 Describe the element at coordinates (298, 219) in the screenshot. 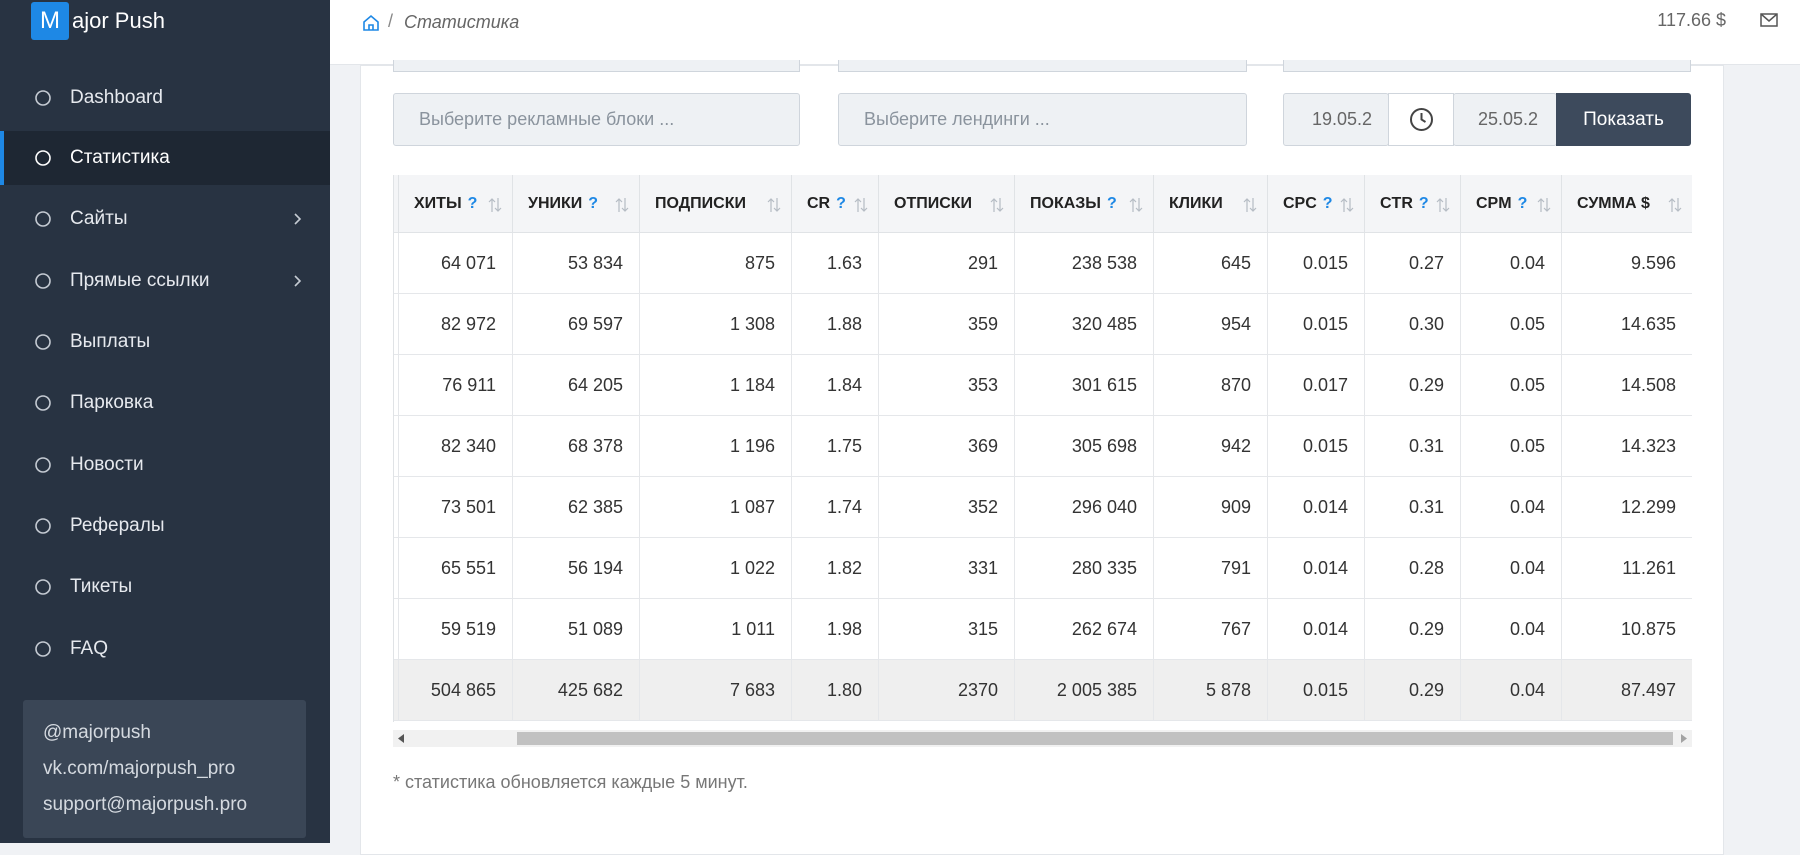

I see `chevron-shape` at that location.